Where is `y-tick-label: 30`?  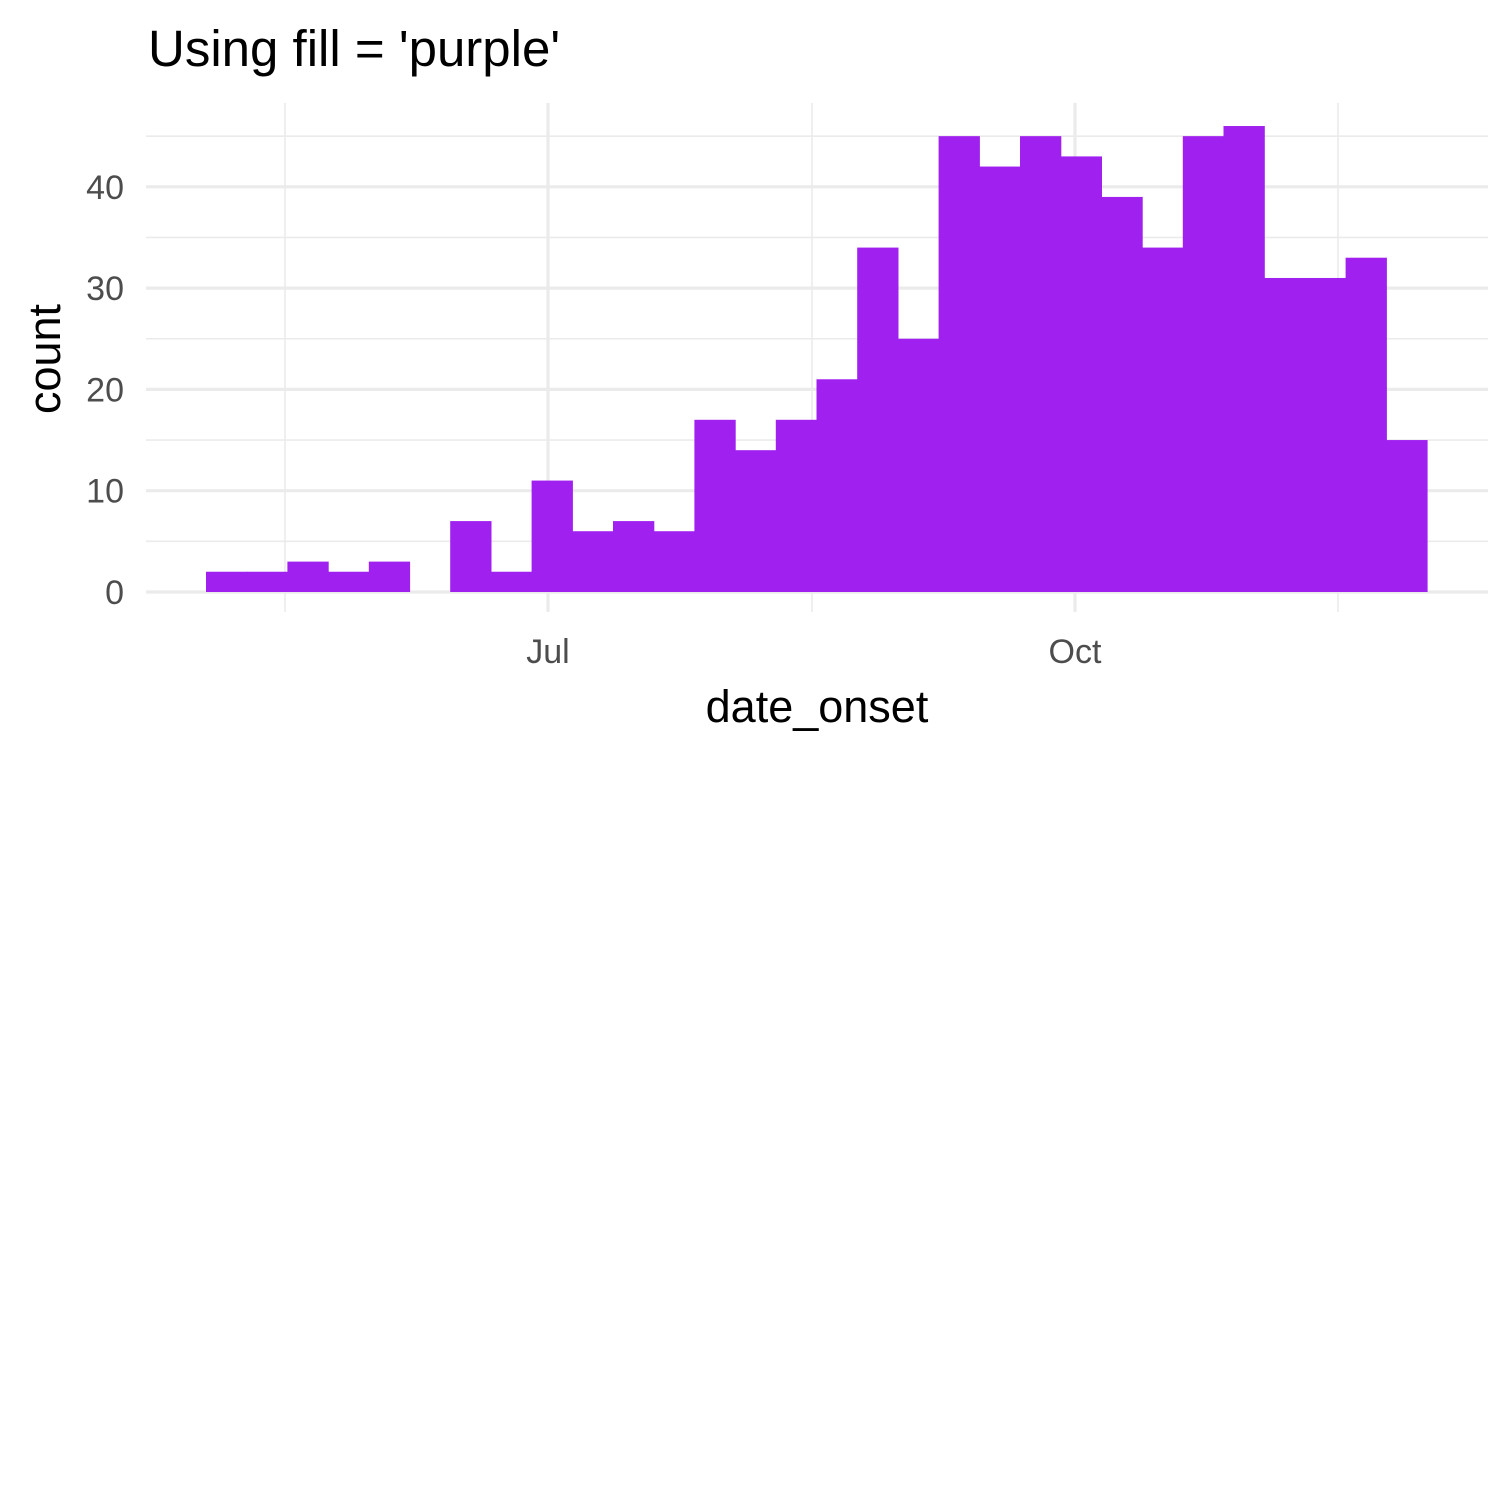 y-tick-label: 30 is located at coordinates (105, 289).